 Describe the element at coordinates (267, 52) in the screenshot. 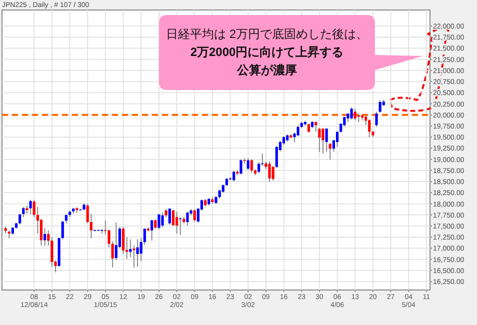

I see `annotation: 2万2000円に向けて上昇する` at that location.